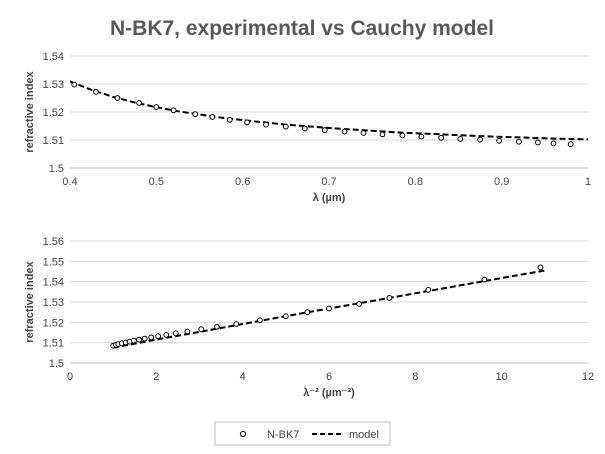 The height and width of the screenshot is (454, 605). Describe the element at coordinates (242, 182) in the screenshot. I see `x-tick-label: 0.6` at that location.